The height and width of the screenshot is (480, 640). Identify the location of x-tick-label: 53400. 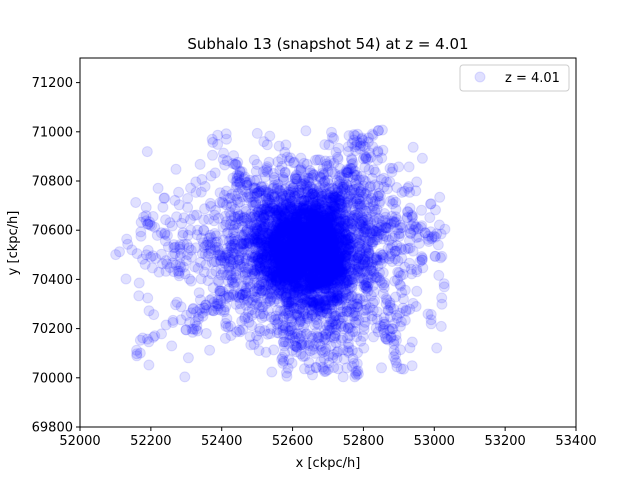
(575, 441).